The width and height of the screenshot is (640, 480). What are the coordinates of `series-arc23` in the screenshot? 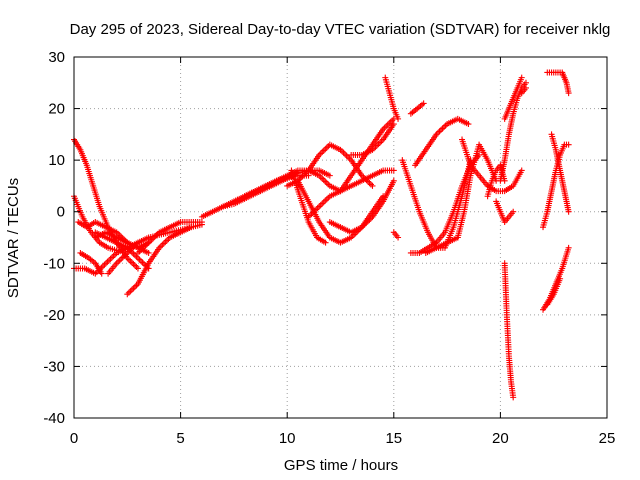 It's located at (436, 204).